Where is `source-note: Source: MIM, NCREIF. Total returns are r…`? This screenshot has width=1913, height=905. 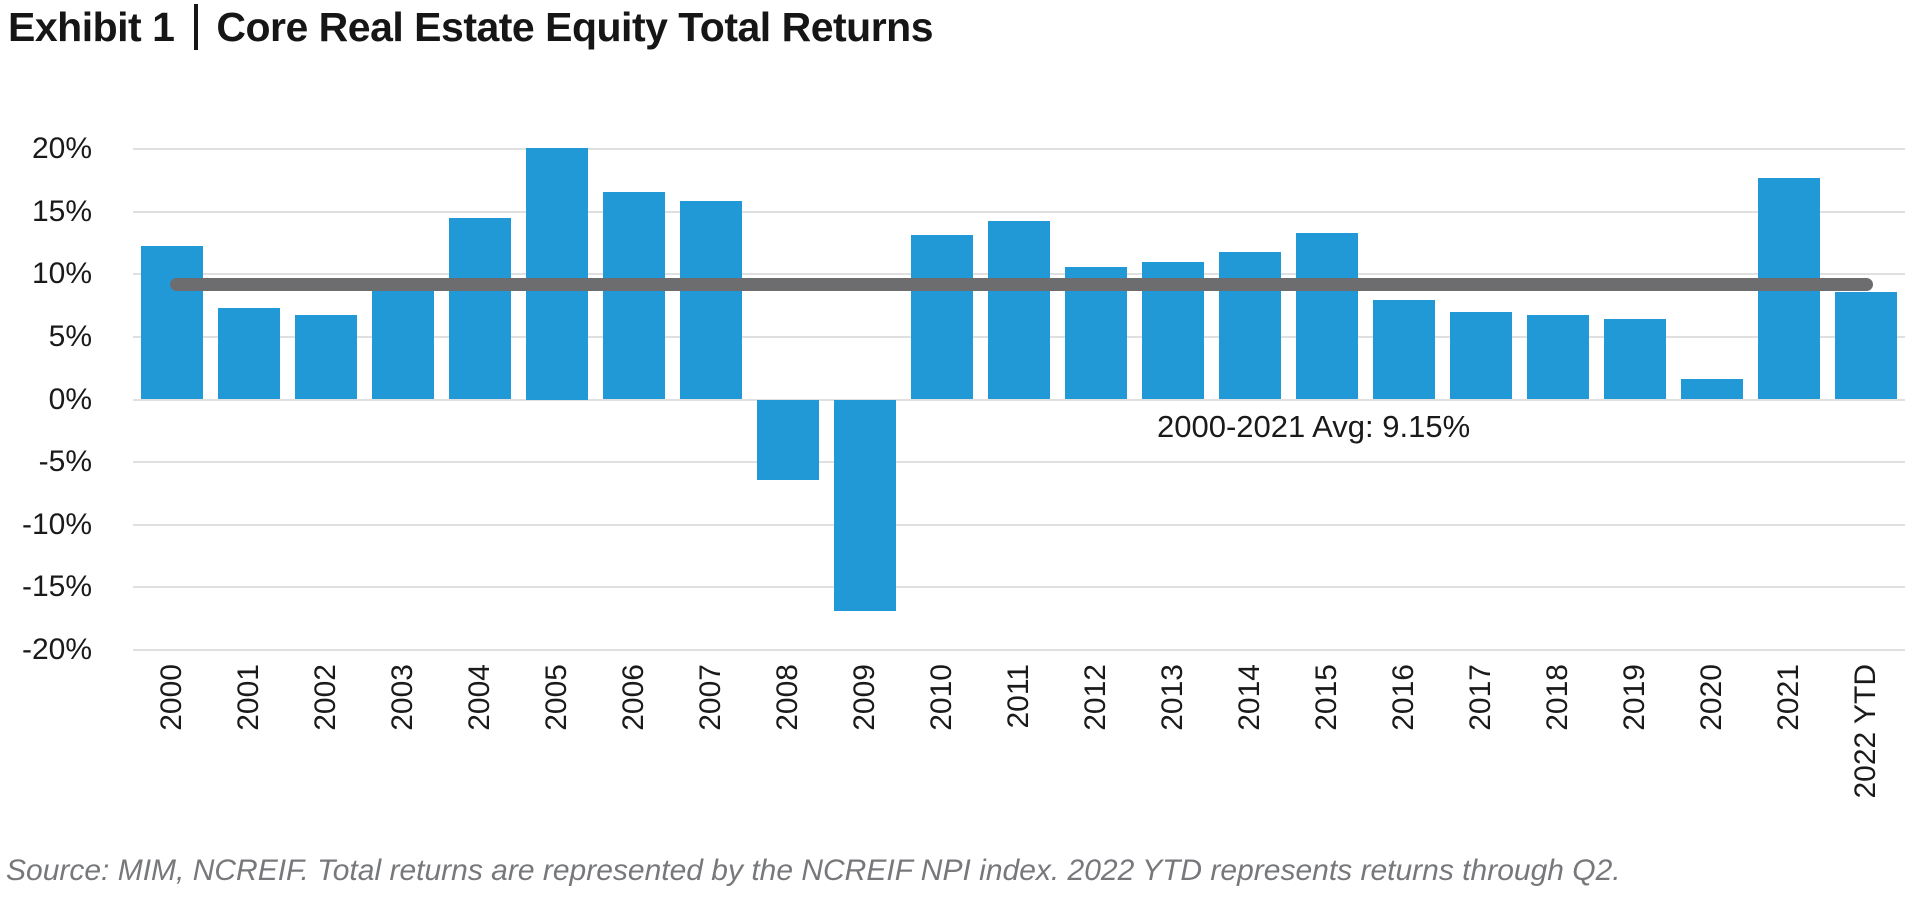
source-note: Source: MIM, NCREIF. Total returns are r… is located at coordinates (813, 870).